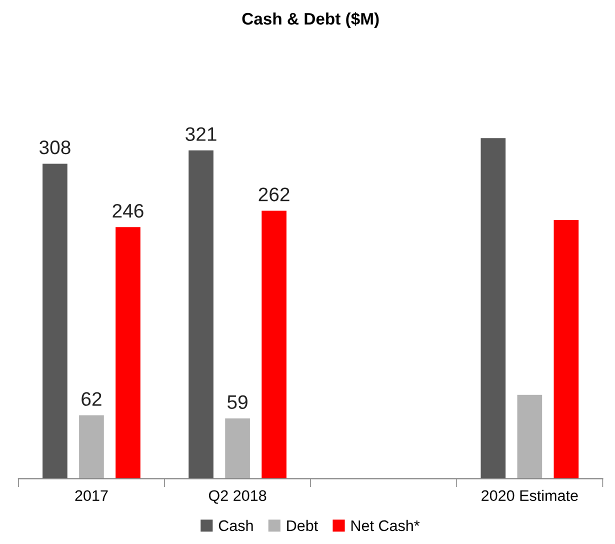 The width and height of the screenshot is (615, 544). I want to click on data-label: 62, so click(92, 399).